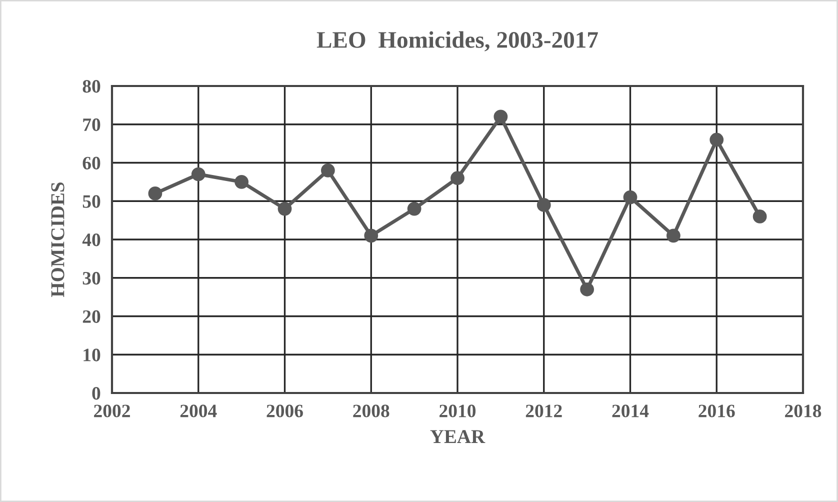  I want to click on chart-title: LEO Homicides, 2003-2017, so click(457, 41).